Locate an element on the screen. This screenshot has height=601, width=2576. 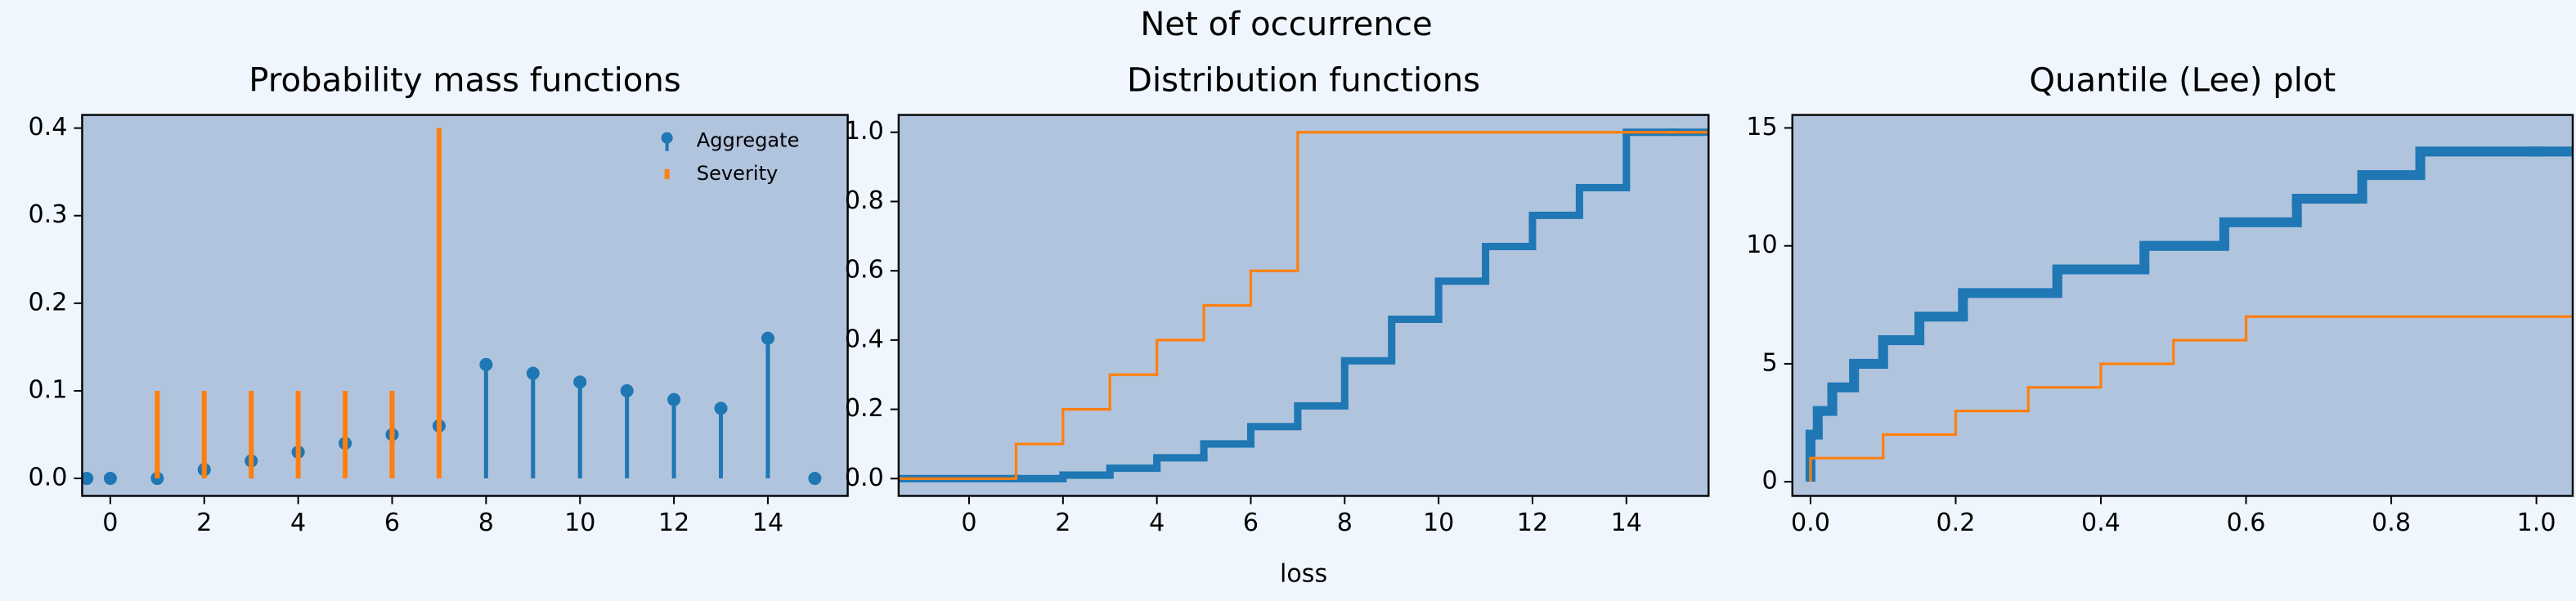
chart-title: Distribution functions is located at coordinates (1303, 80).